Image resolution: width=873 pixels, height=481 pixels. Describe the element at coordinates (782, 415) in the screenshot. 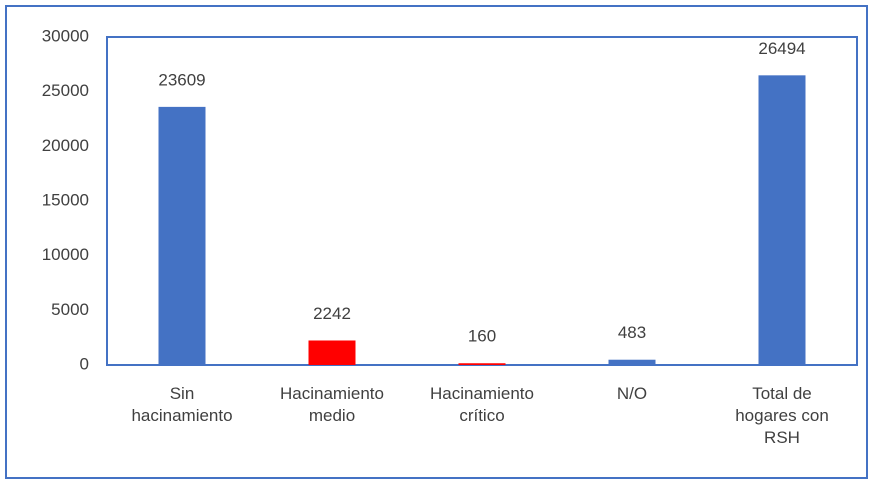

I see `x-tick-label: Total de hogares con RSH` at that location.